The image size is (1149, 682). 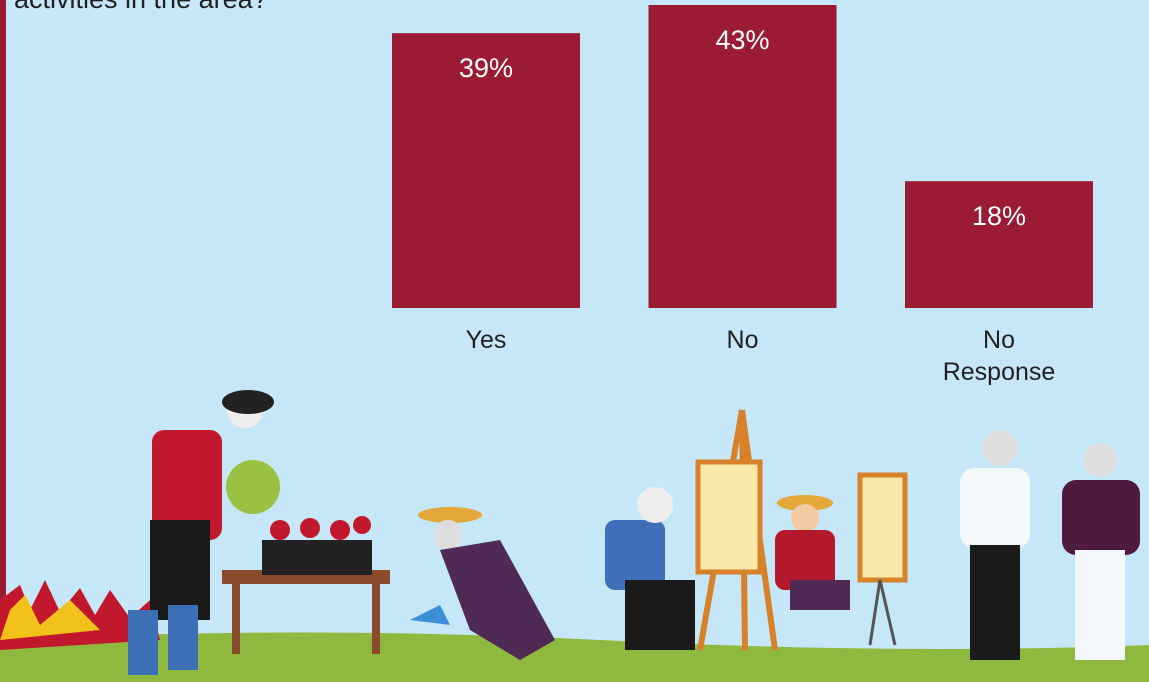 I want to click on value-label: 43%, so click(x=742, y=40).